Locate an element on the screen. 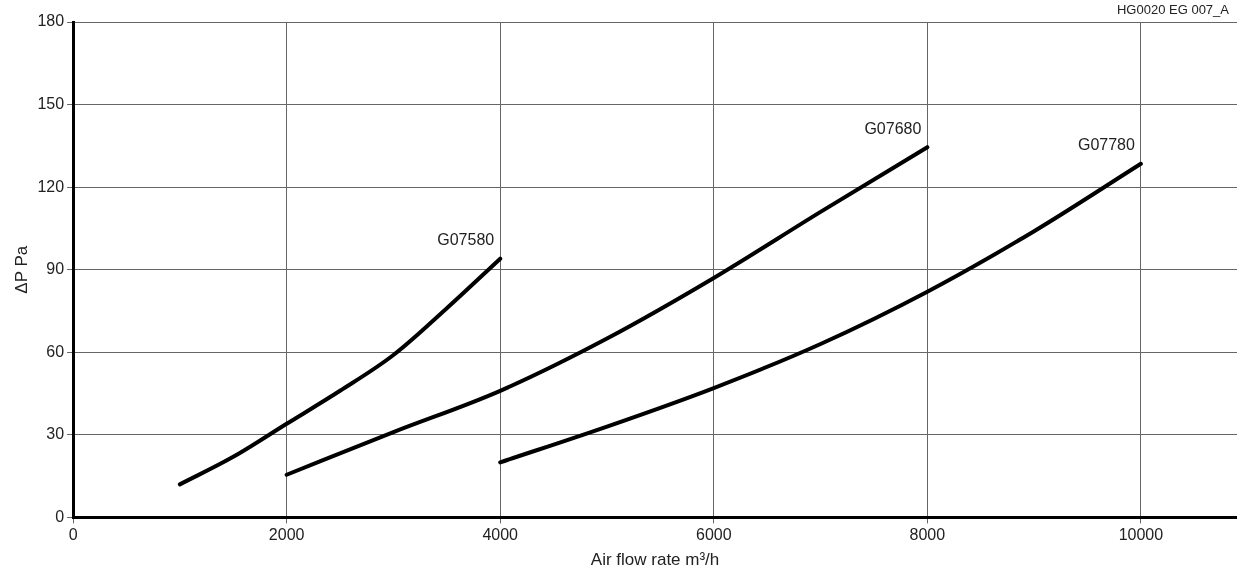 The image size is (1237, 577). series-label: G07580 is located at coordinates (466, 240).